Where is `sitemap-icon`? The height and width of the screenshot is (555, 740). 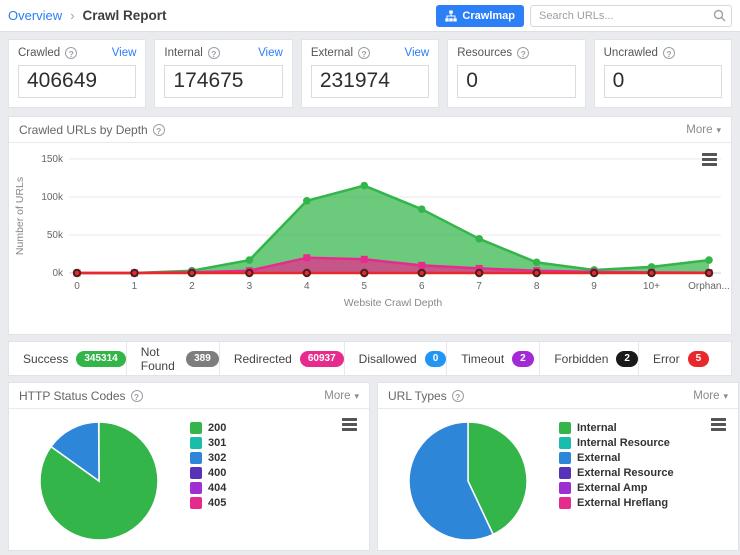
sitemap-icon is located at coordinates (451, 15).